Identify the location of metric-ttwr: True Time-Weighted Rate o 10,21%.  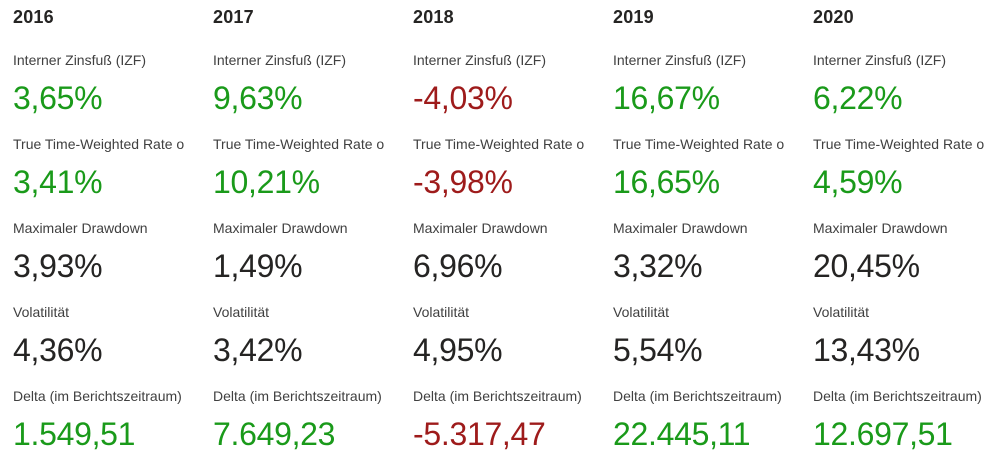
(306, 178).